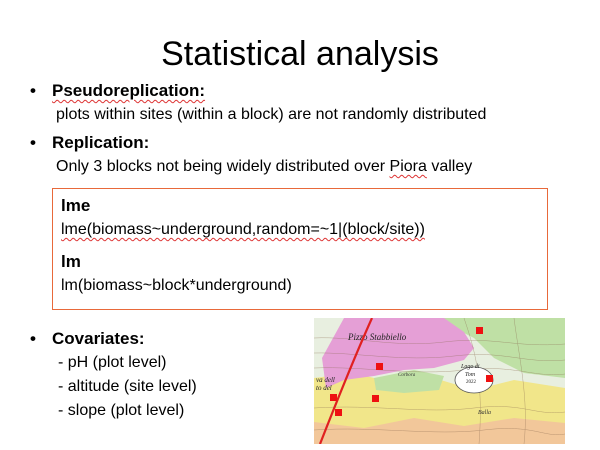  I want to click on bullet-covariates: • Covariates:, so click(87, 339).